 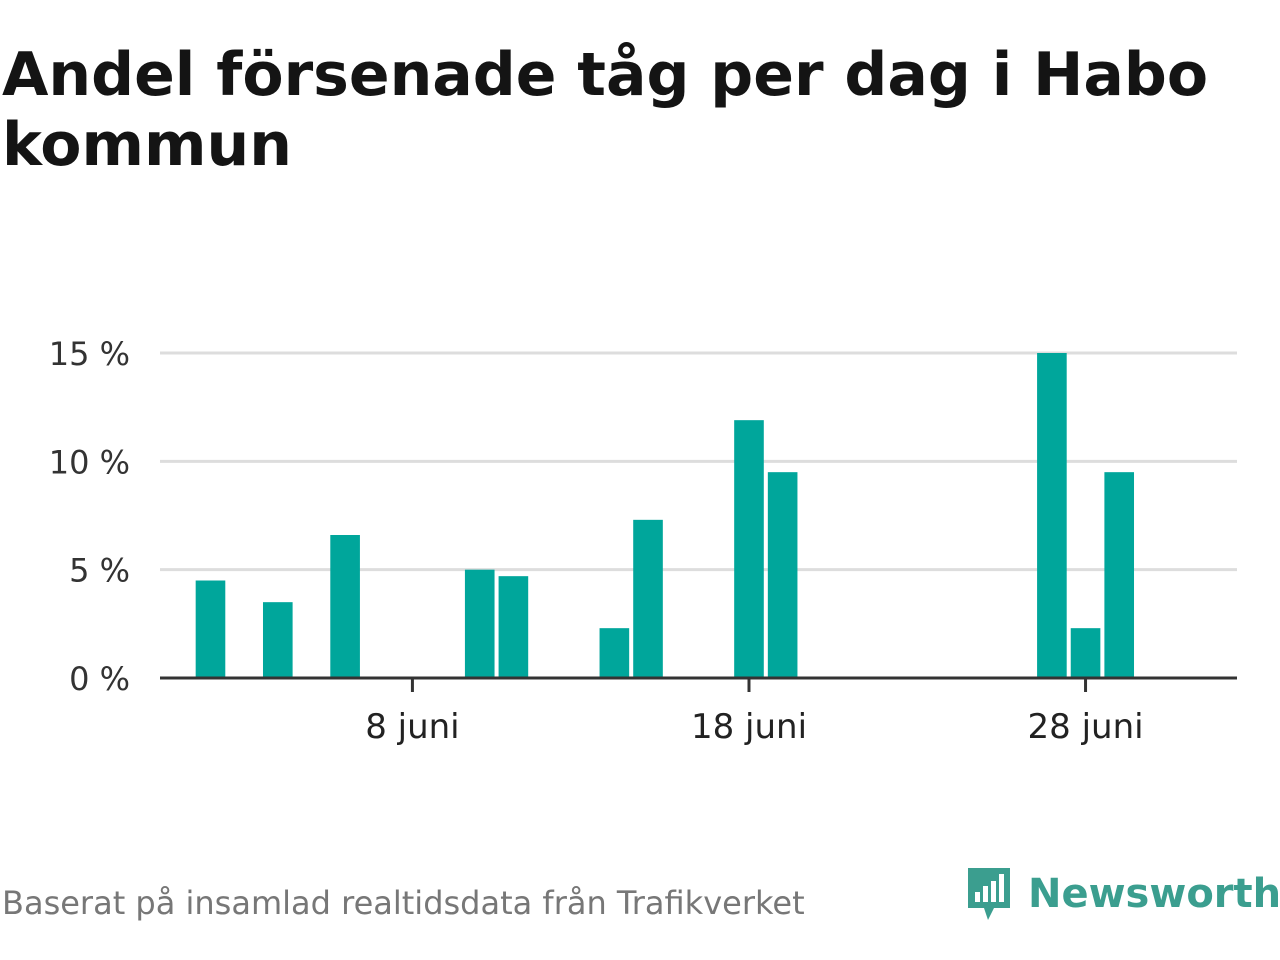 What do you see at coordinates (89, 354) in the screenshot?
I see `y-tick-label: 15 %` at bounding box center [89, 354].